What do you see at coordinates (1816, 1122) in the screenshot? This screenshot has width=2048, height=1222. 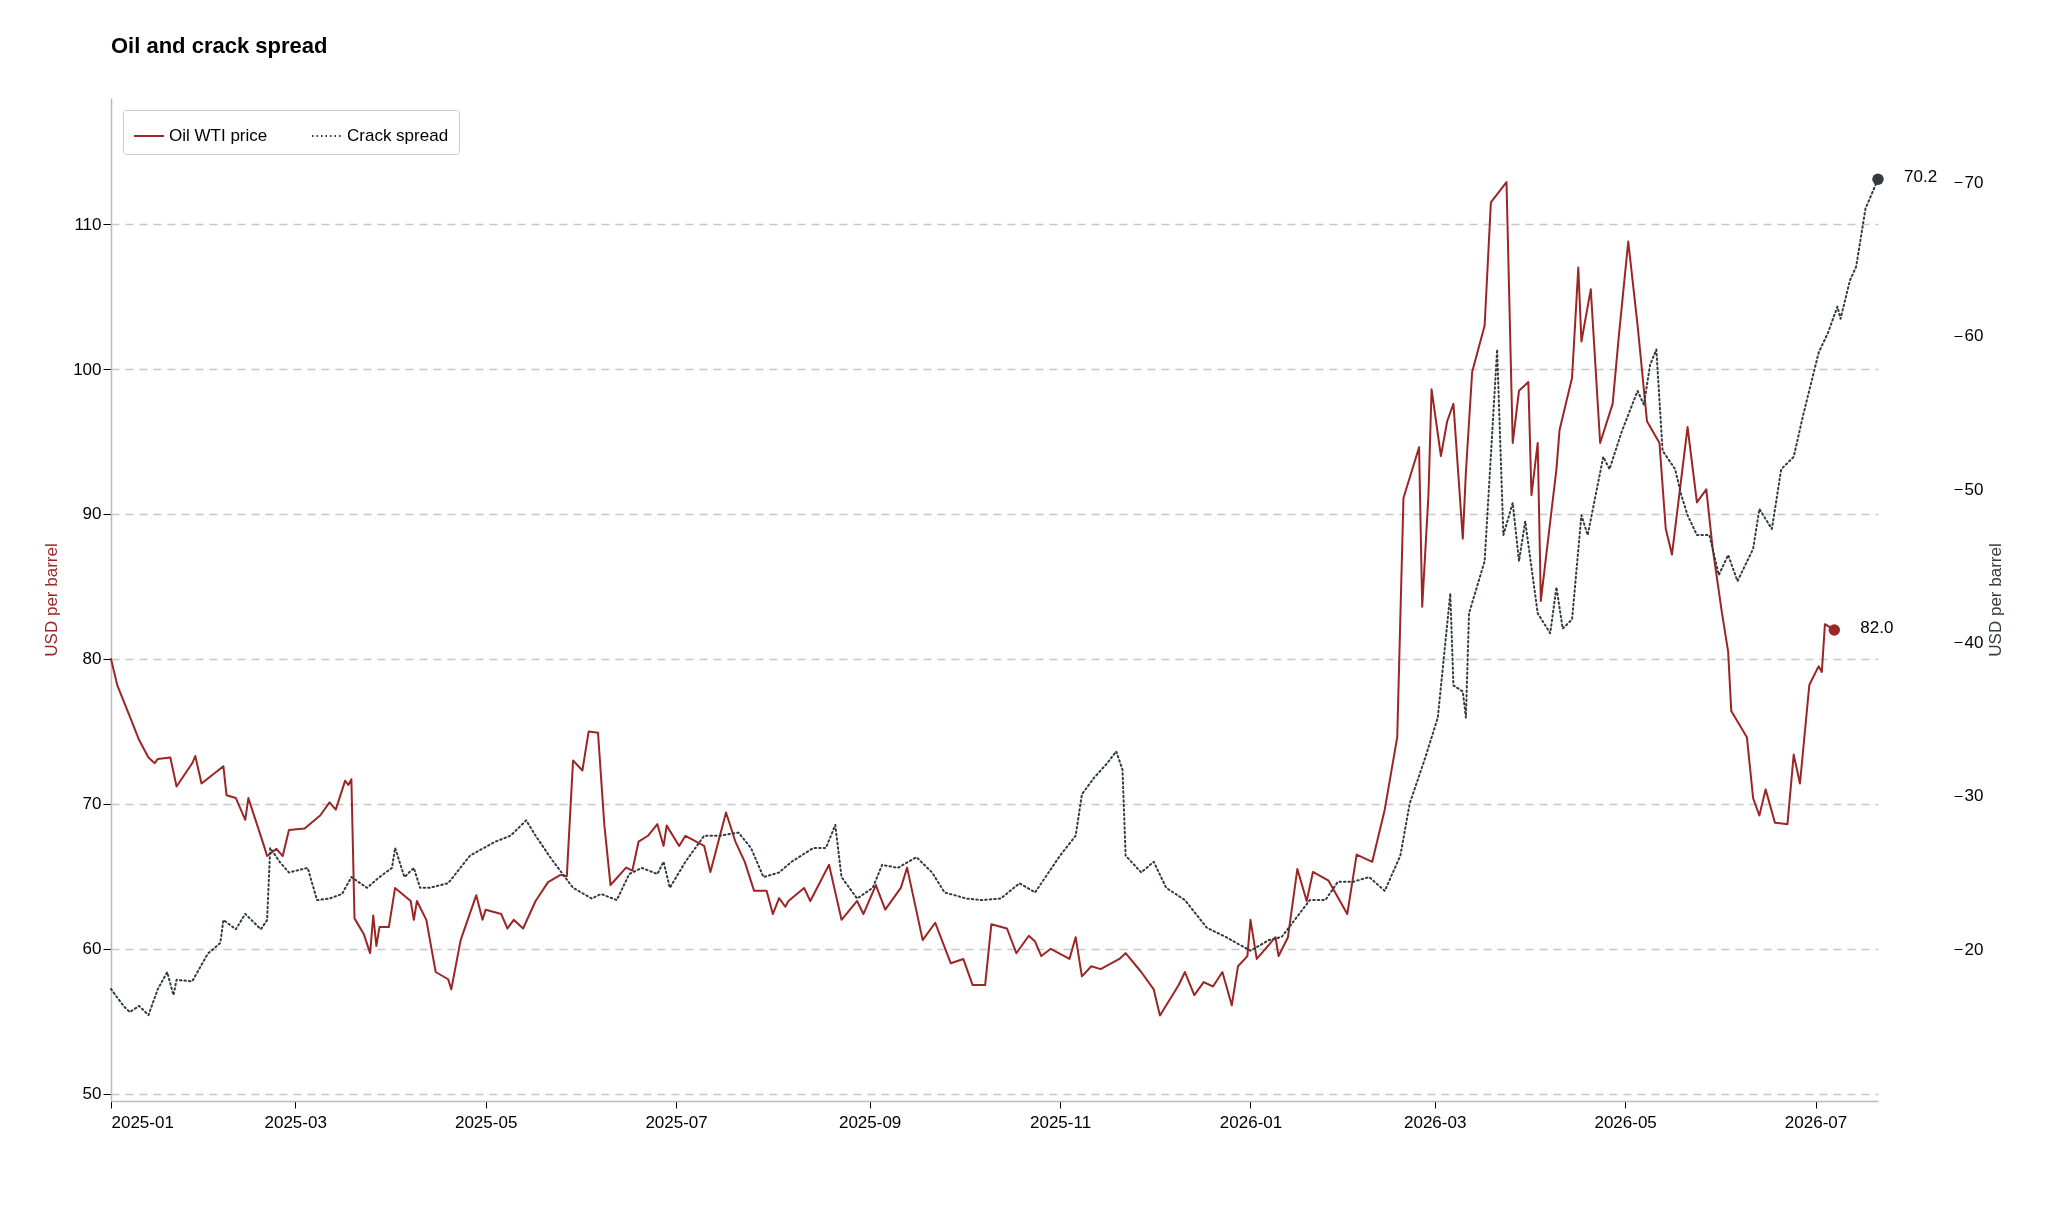 I see `x-tick-label: 2026-07` at bounding box center [1816, 1122].